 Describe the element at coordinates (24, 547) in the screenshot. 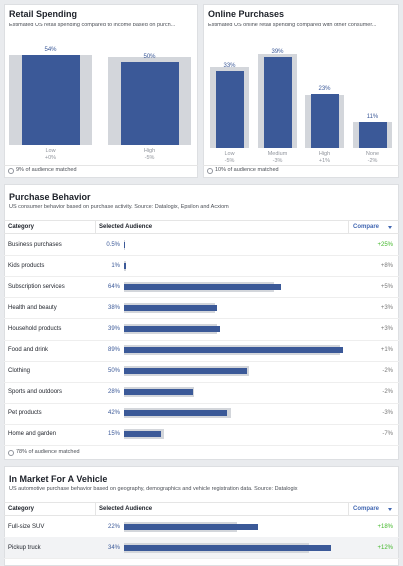

I see `row-category: Pickup truck` at that location.